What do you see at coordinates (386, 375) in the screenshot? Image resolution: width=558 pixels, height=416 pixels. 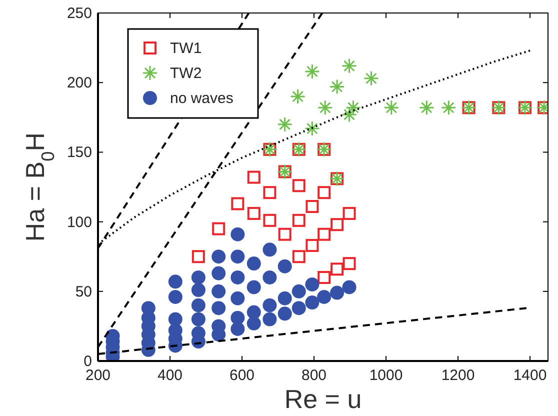 I see `x-tick-label: 1000` at bounding box center [386, 375].